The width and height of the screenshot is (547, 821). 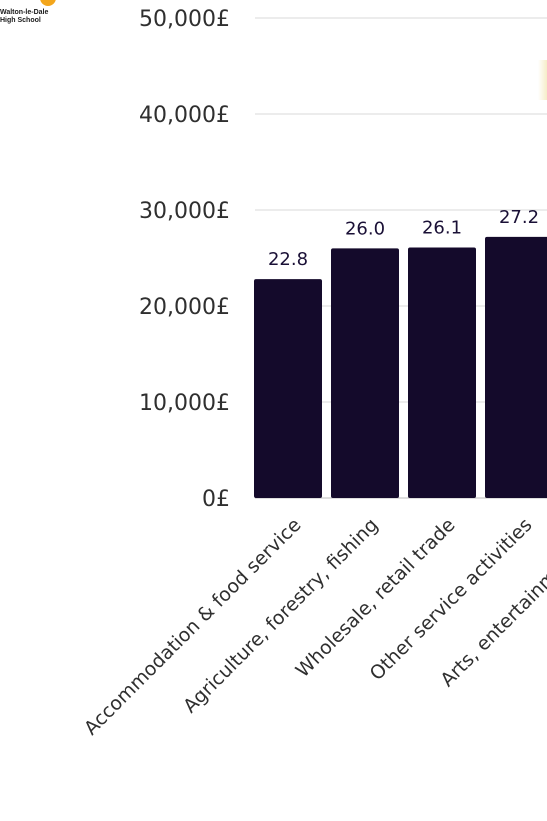 I want to click on y-tick-label: 0£, so click(x=216, y=499).